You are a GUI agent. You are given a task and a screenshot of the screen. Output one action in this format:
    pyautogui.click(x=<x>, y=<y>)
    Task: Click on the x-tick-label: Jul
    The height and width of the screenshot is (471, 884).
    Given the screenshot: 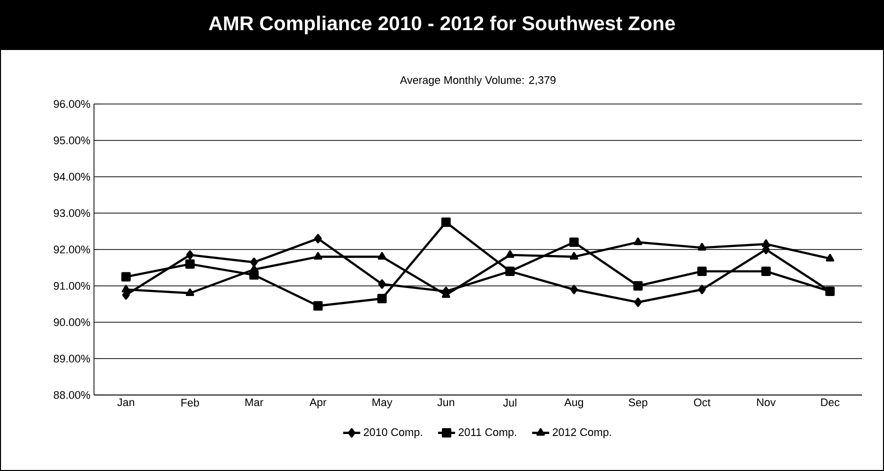 What is the action you would take?
    pyautogui.click(x=509, y=402)
    